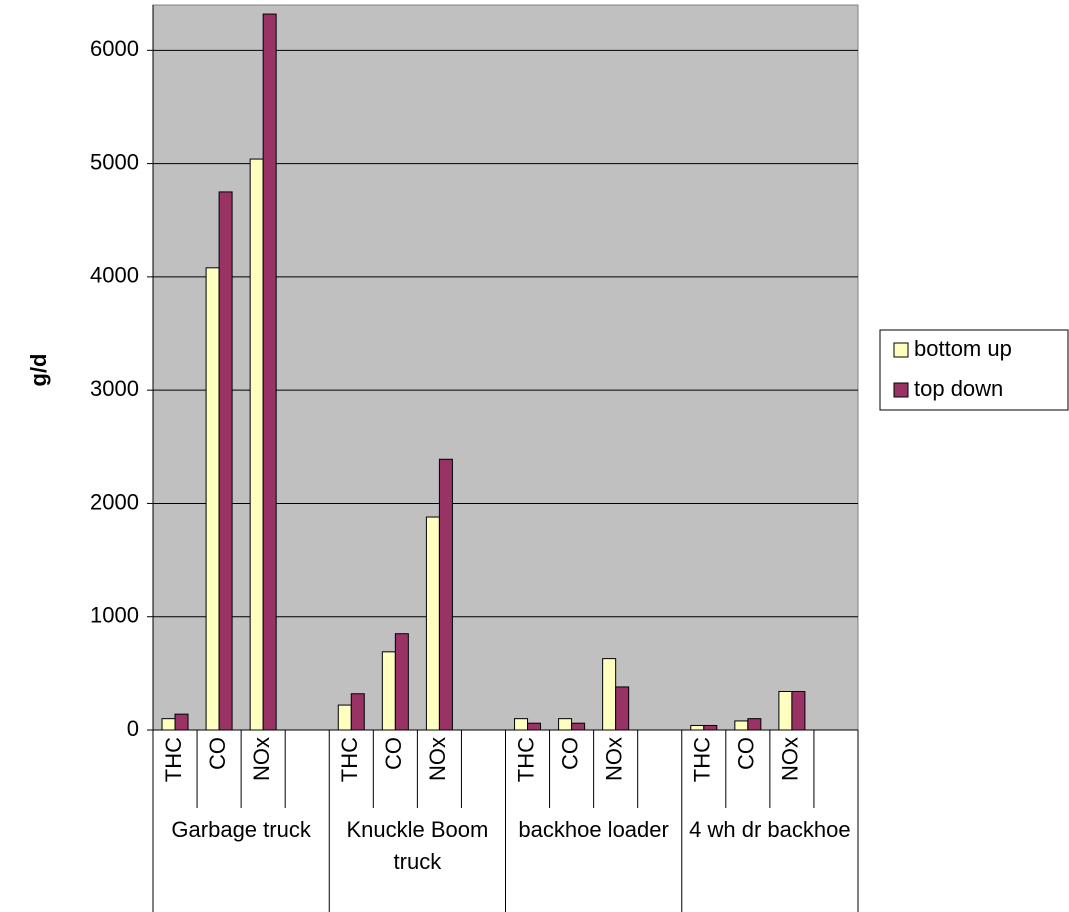  Describe the element at coordinates (133, 728) in the screenshot. I see `y-tick-label: 0` at that location.